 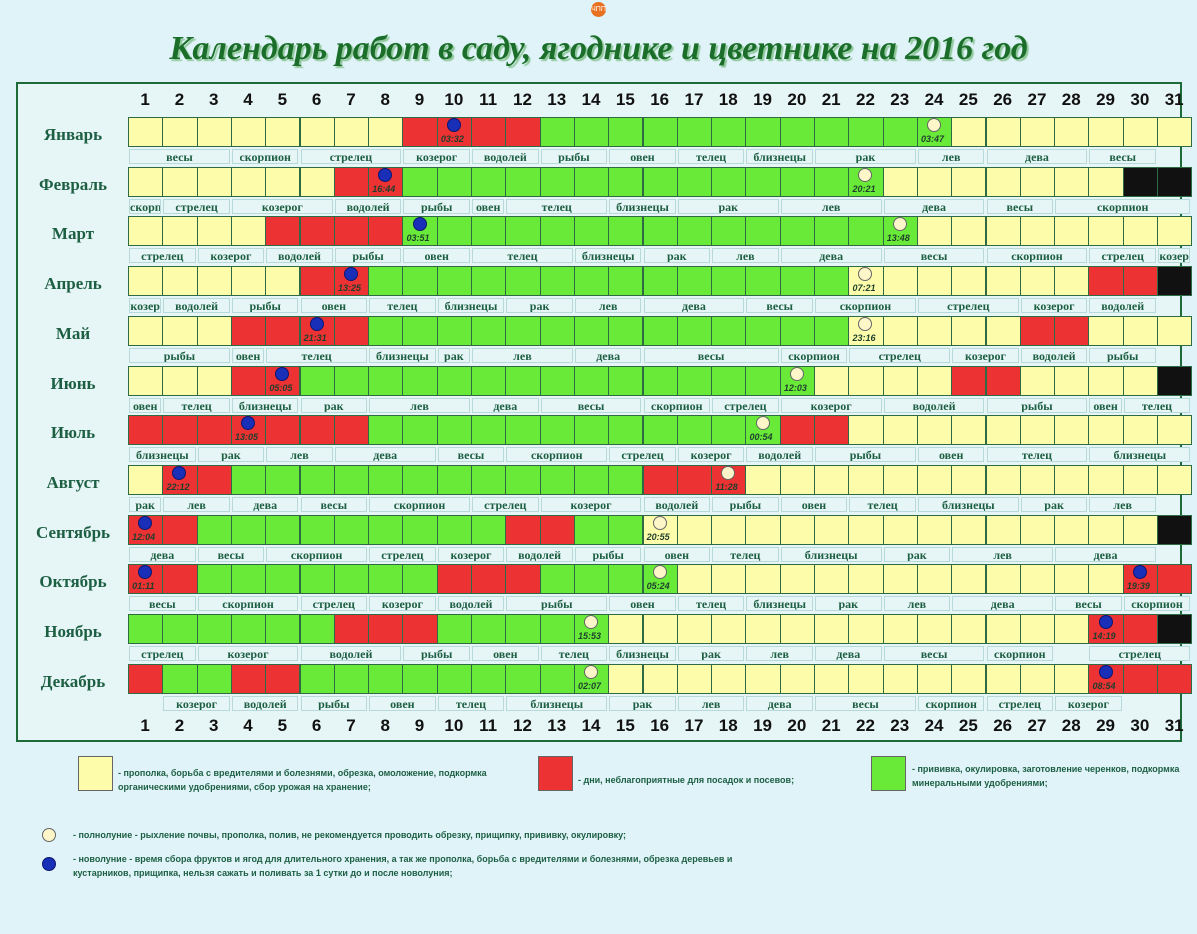 I want to click on day-number-30: 30, so click(x=1140, y=725).